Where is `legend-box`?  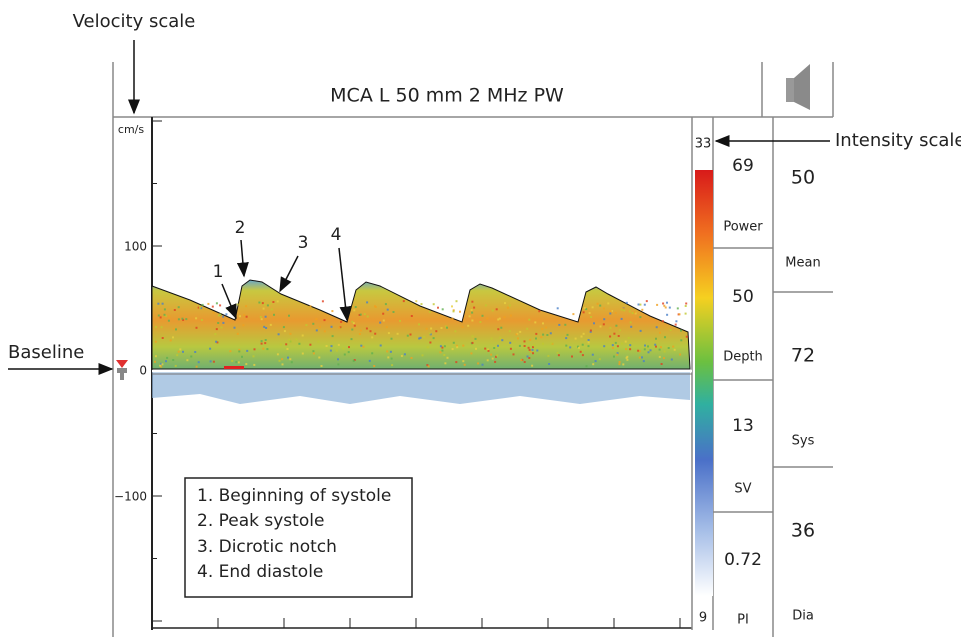
legend-box is located at coordinates (298, 537).